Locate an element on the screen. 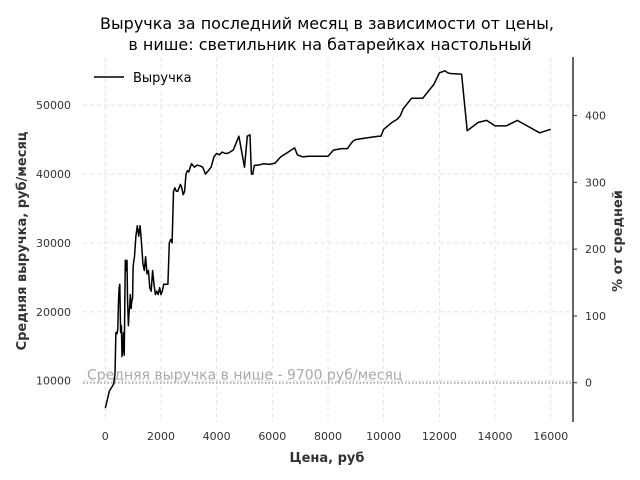  y2-tick-label: 100 is located at coordinates (595, 316).